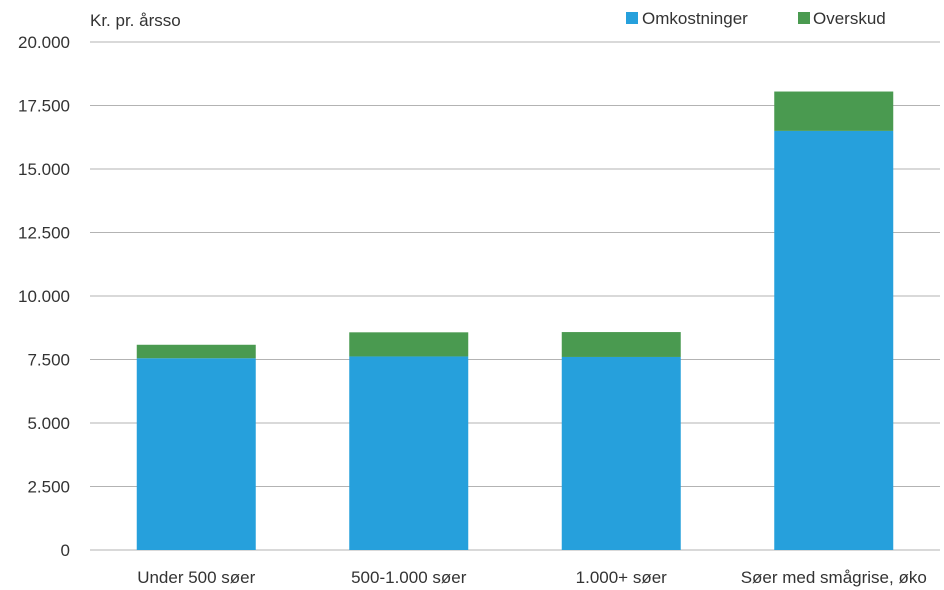 The width and height of the screenshot is (944, 590). What do you see at coordinates (48, 487) in the screenshot?
I see `y-tick-label: 2.500` at bounding box center [48, 487].